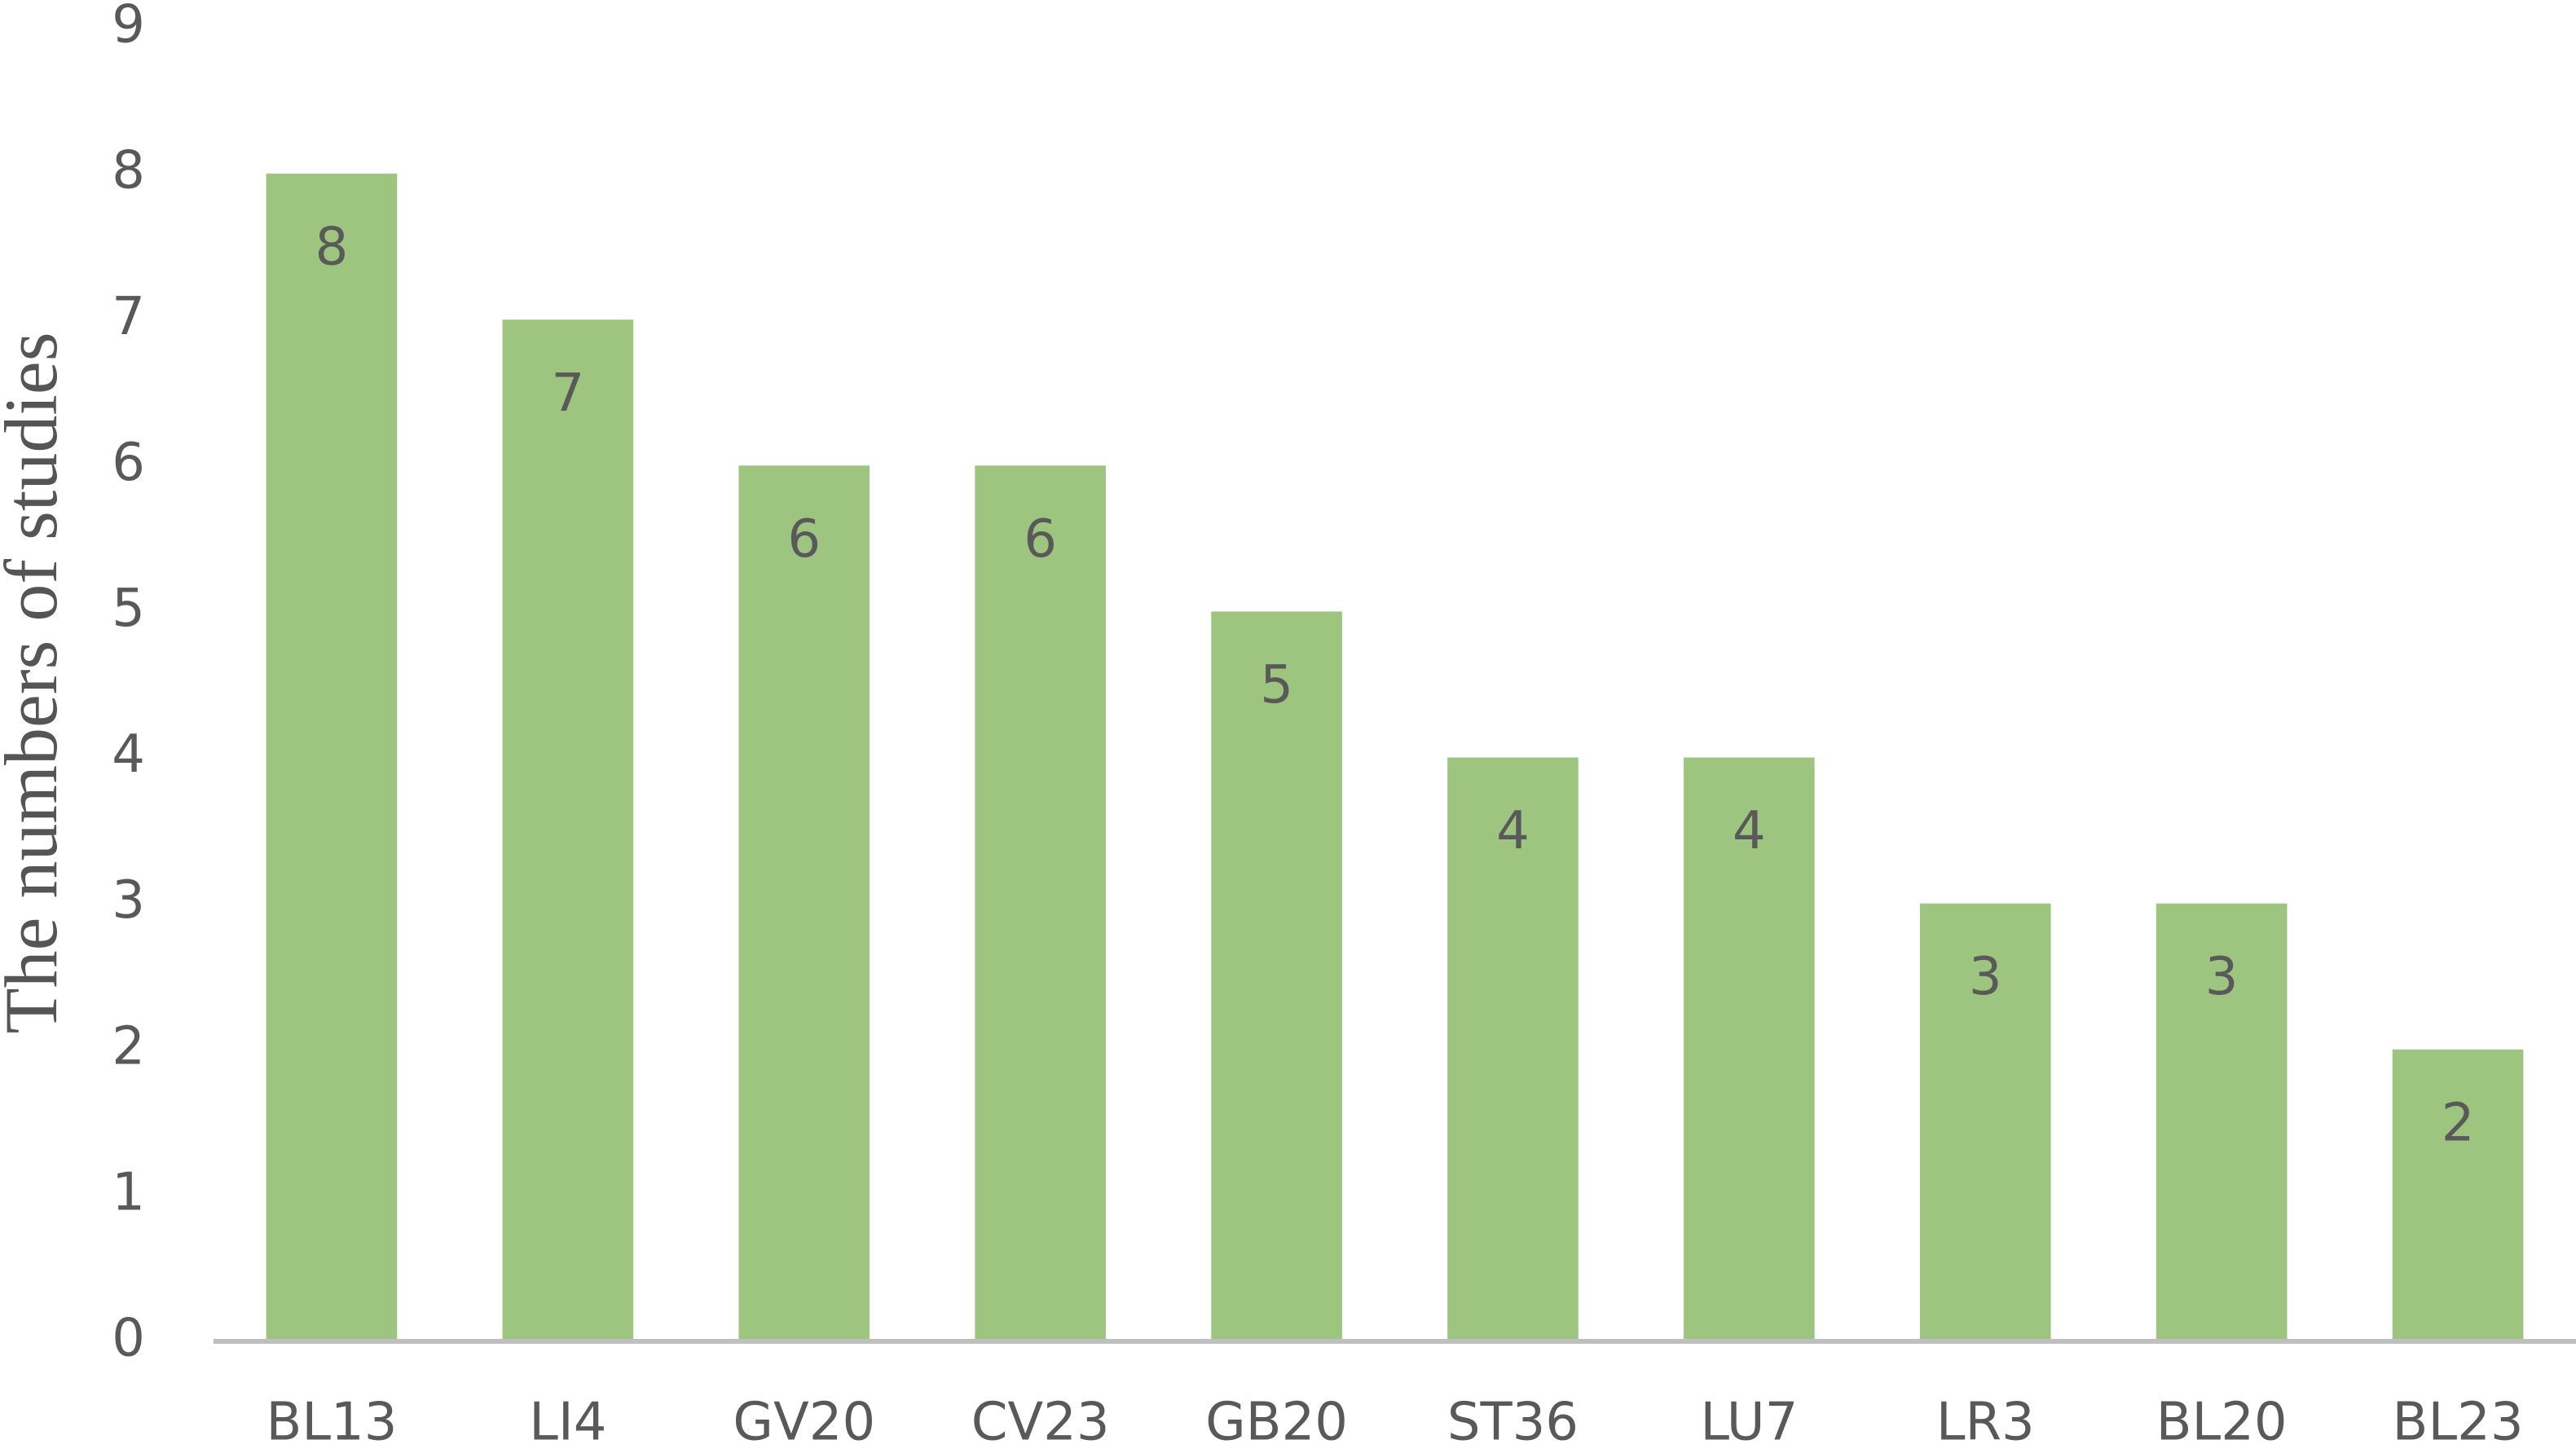 The image size is (2576, 1453). I want to click on x-tick-label: CV23, so click(1041, 1423).